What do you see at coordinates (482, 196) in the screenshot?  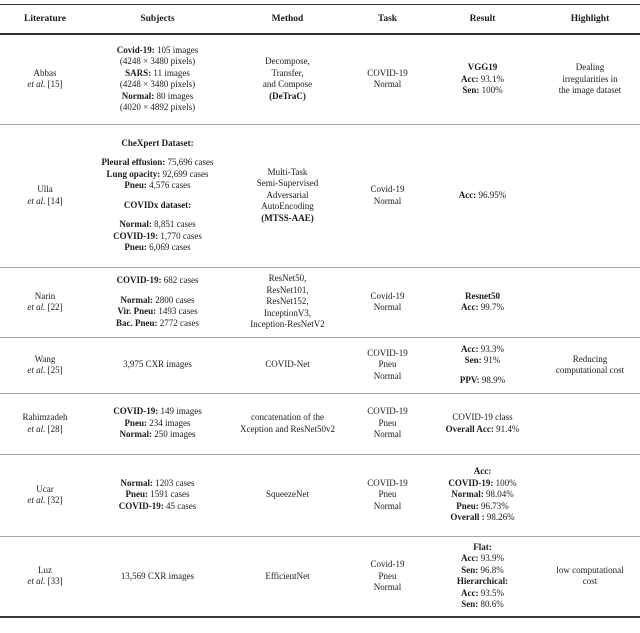 I see `text-line: Acc: 96.95%` at bounding box center [482, 196].